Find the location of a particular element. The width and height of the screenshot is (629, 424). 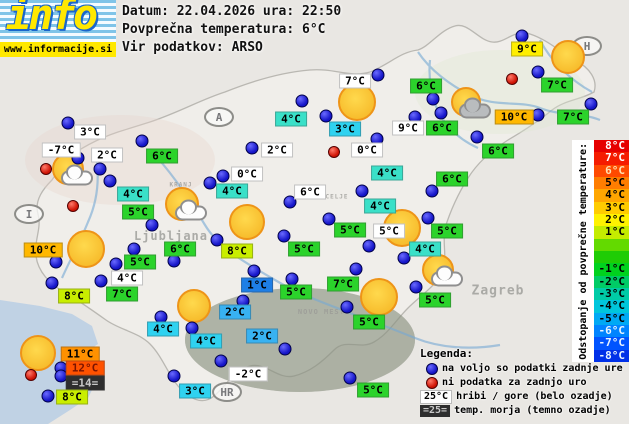

header-date: Datum: 22.04.2026 ura: 22:50 is located at coordinates (232, 11).